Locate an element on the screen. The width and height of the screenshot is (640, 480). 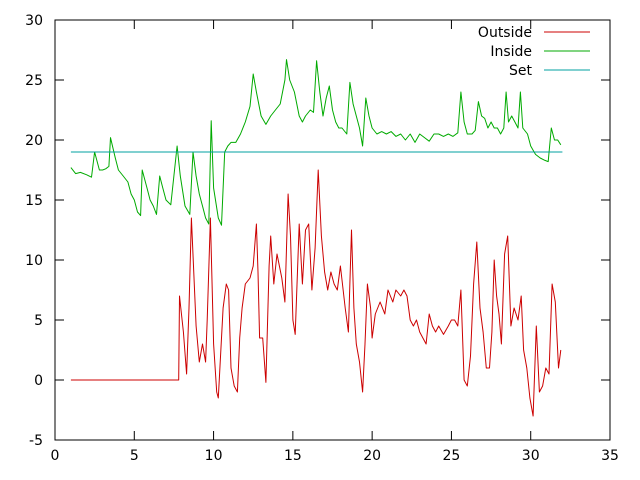
y-tick-label: 15 is located at coordinates (34, 201).